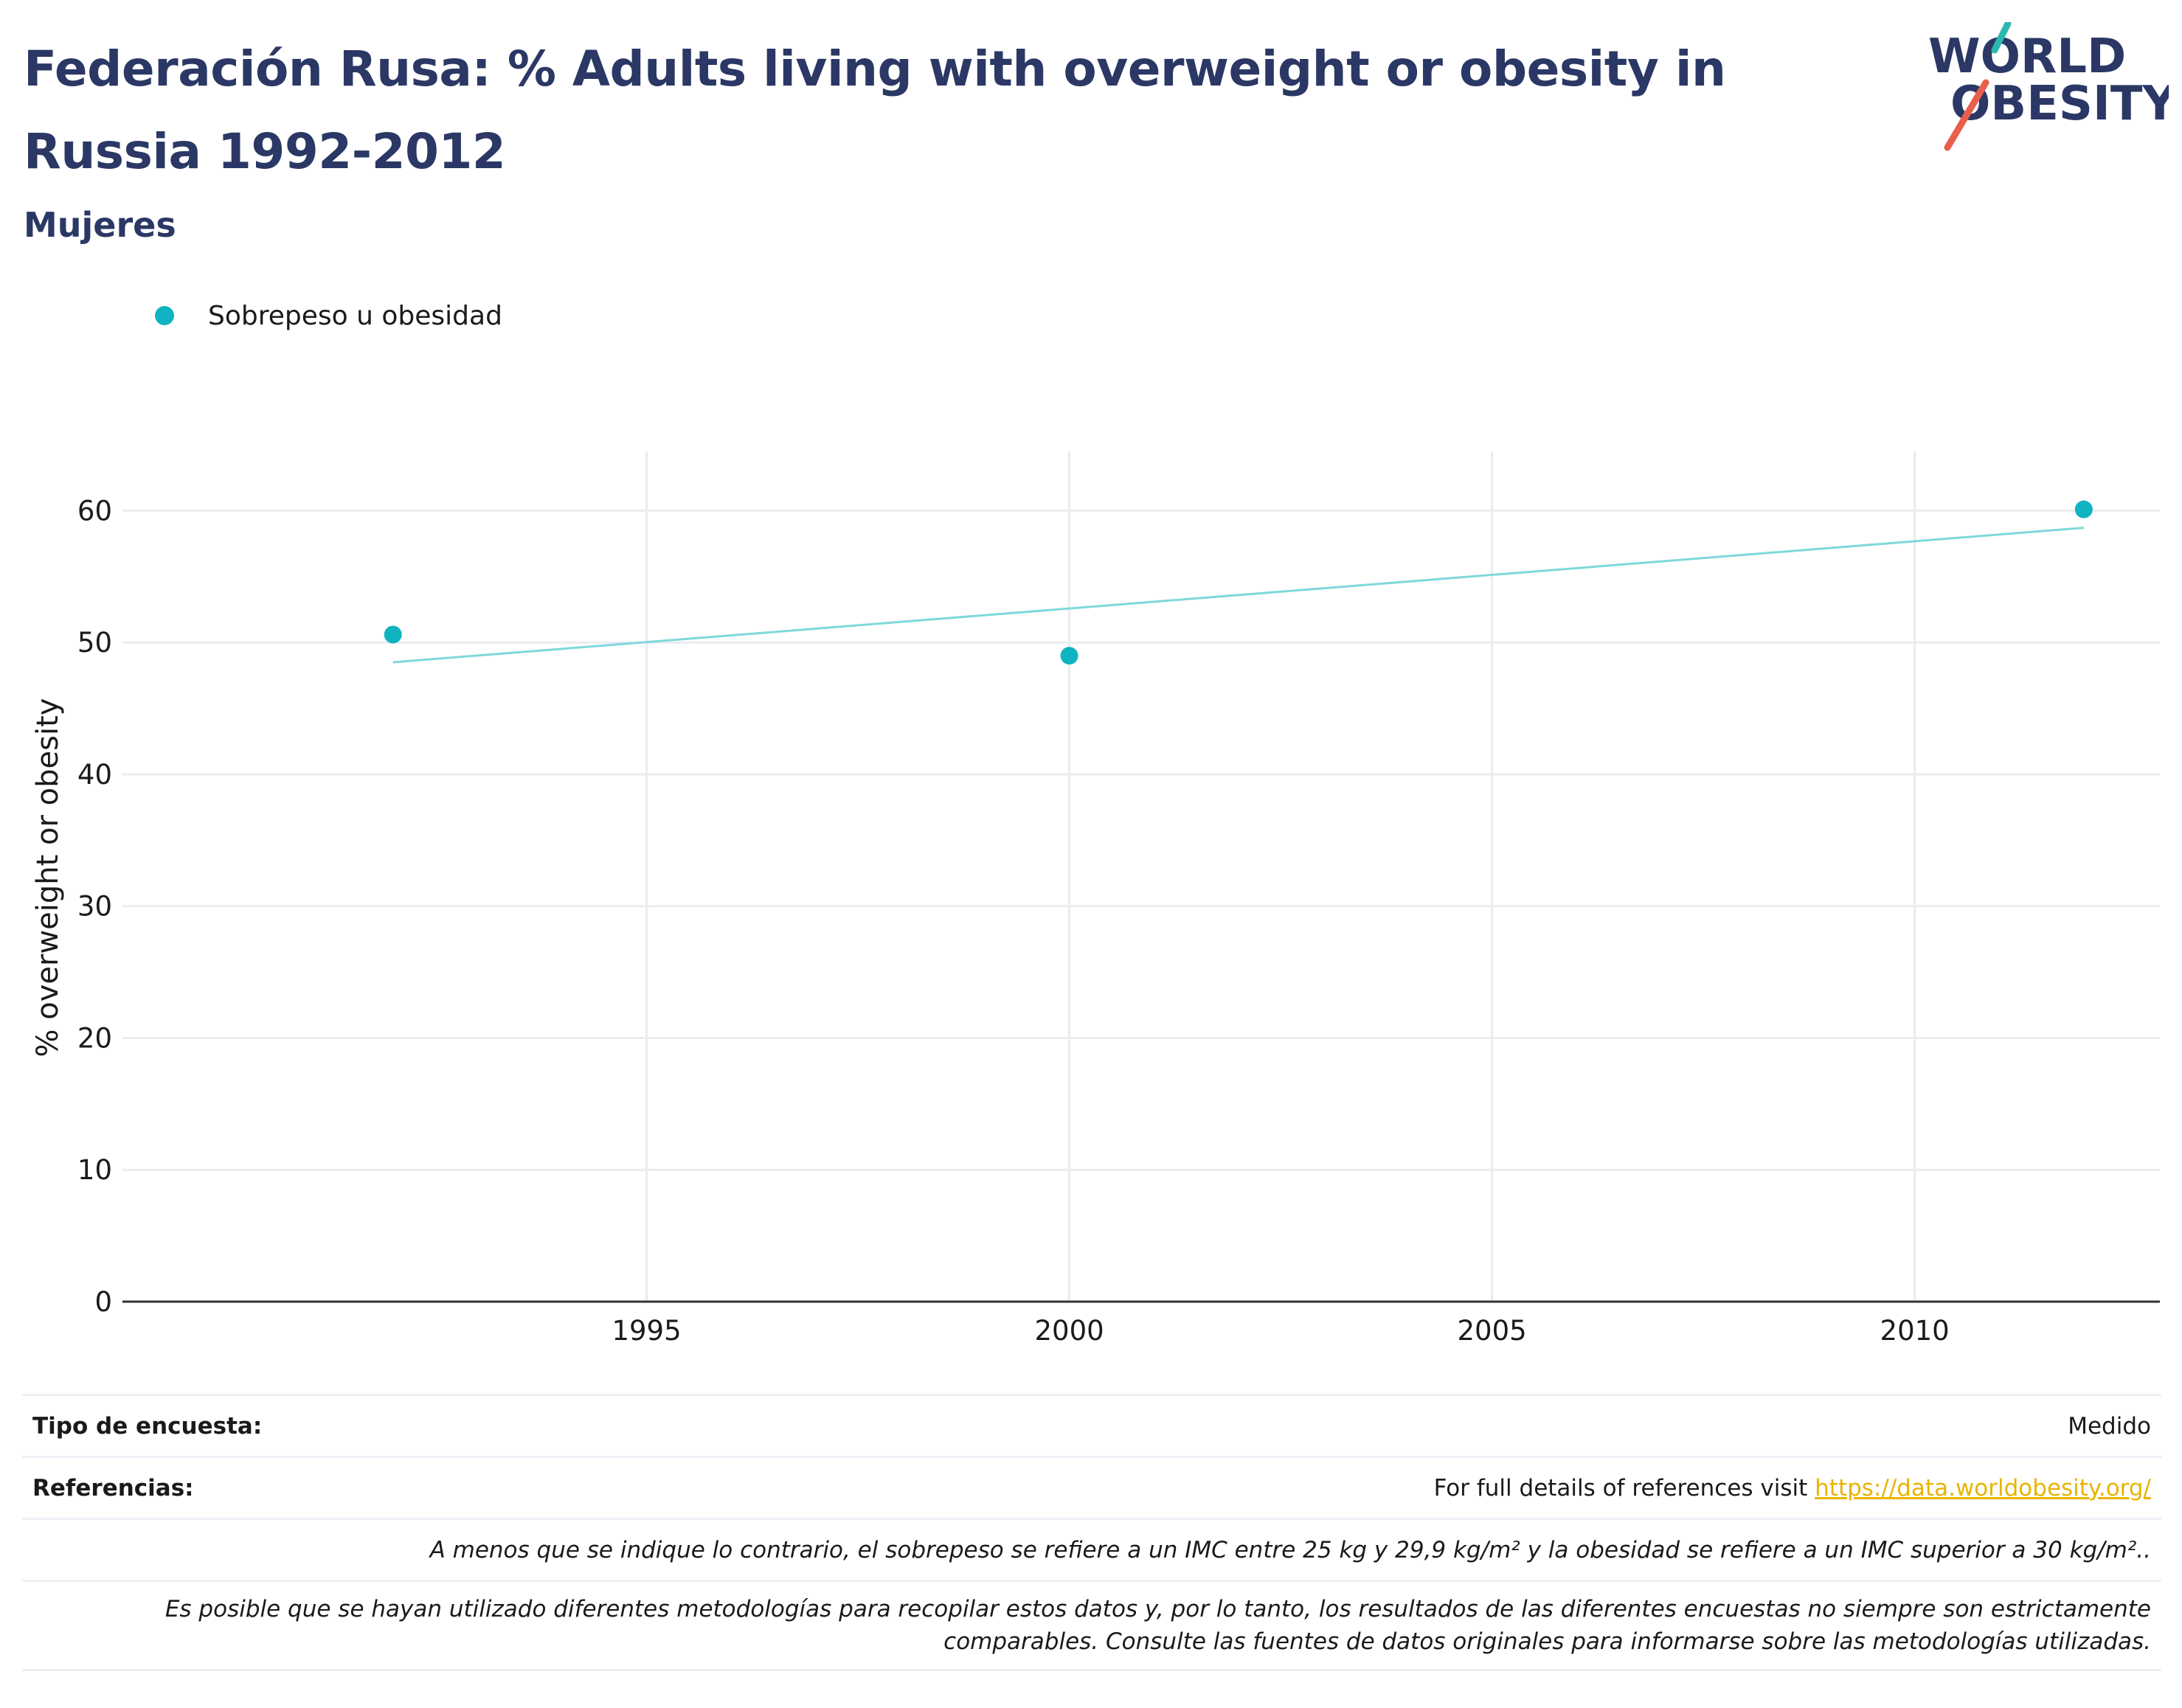 The image size is (2182, 1708). I want to click on y-tick-label: 60, so click(94, 511).